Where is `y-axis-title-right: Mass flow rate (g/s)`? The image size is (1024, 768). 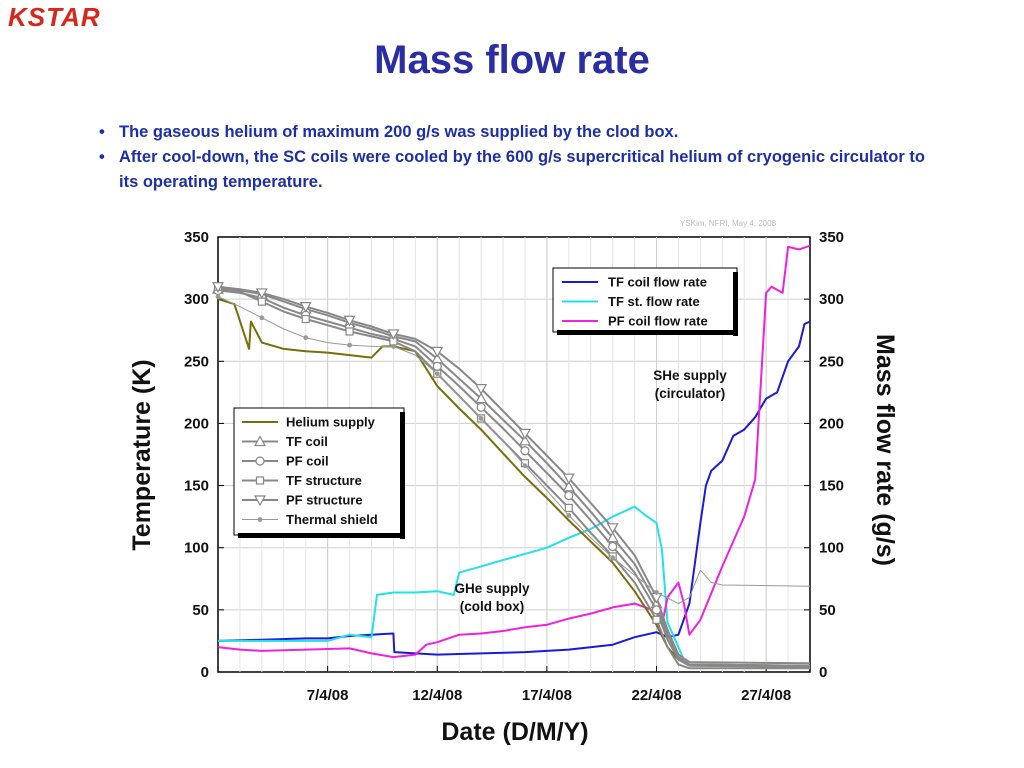 y-axis-title-right: Mass flow rate (g/s) is located at coordinates (885, 450).